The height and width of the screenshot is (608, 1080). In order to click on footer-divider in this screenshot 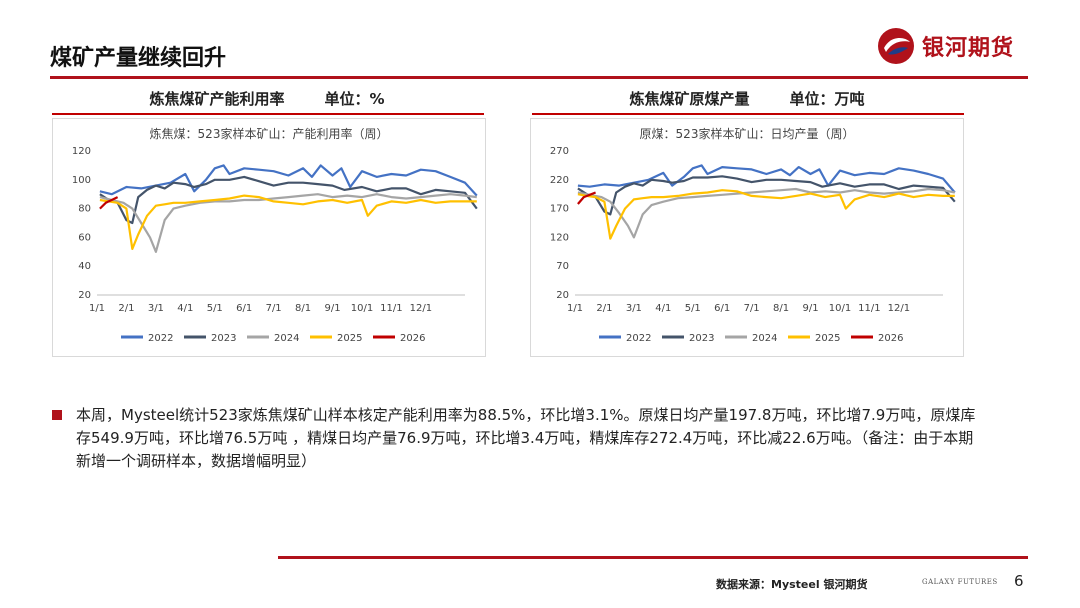, I will do `click(653, 557)`.